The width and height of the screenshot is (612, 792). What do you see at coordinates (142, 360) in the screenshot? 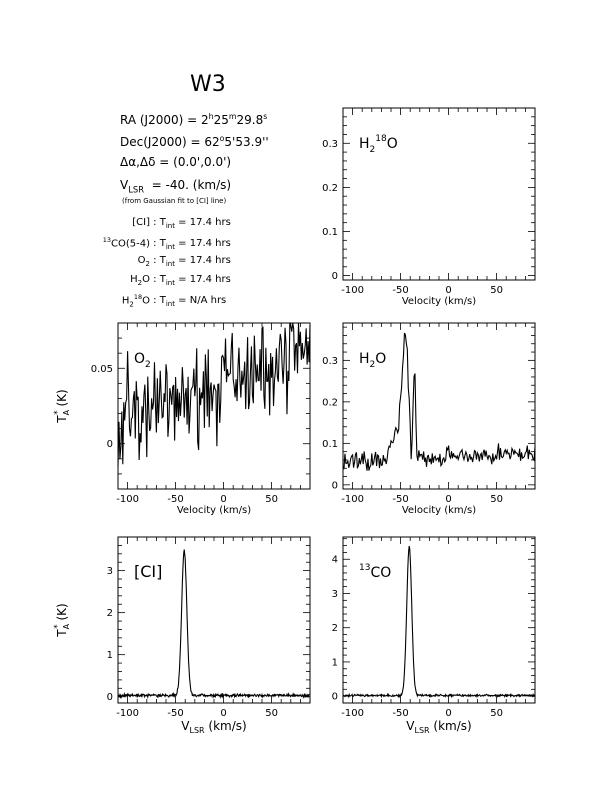
I see `spectrum-label: O2` at bounding box center [142, 360].